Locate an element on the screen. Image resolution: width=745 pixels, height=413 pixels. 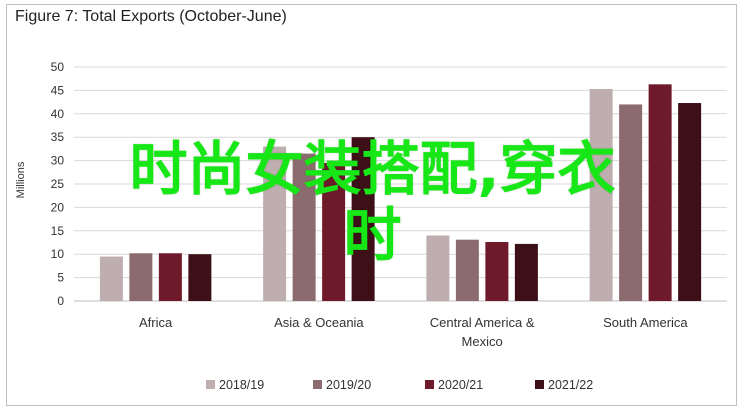
legend-item: 2020/21 is located at coordinates (454, 385).